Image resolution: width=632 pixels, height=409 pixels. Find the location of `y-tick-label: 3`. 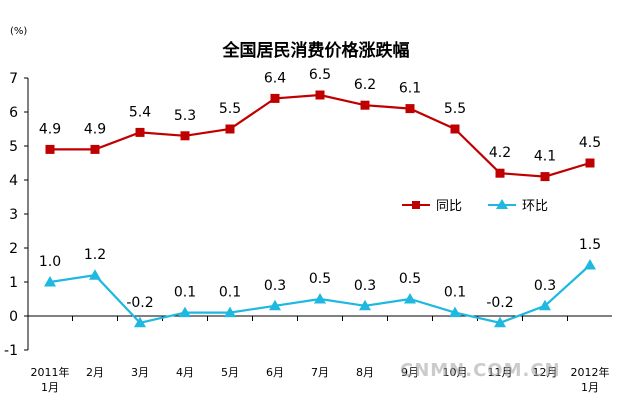

y-tick-label: 3 is located at coordinates (13, 215).